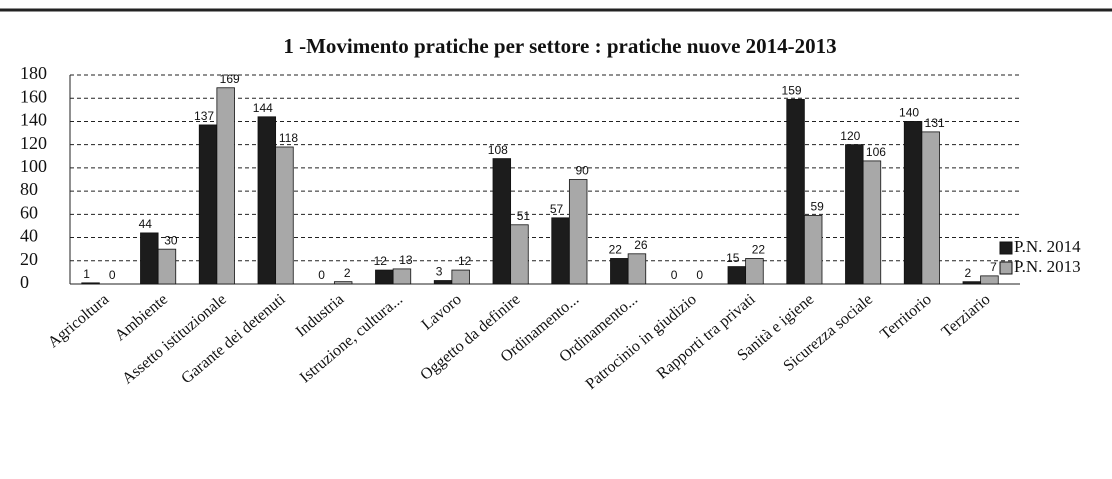  What do you see at coordinates (441, 312) in the screenshot?
I see `x-tick-label: Lavoro` at bounding box center [441, 312].